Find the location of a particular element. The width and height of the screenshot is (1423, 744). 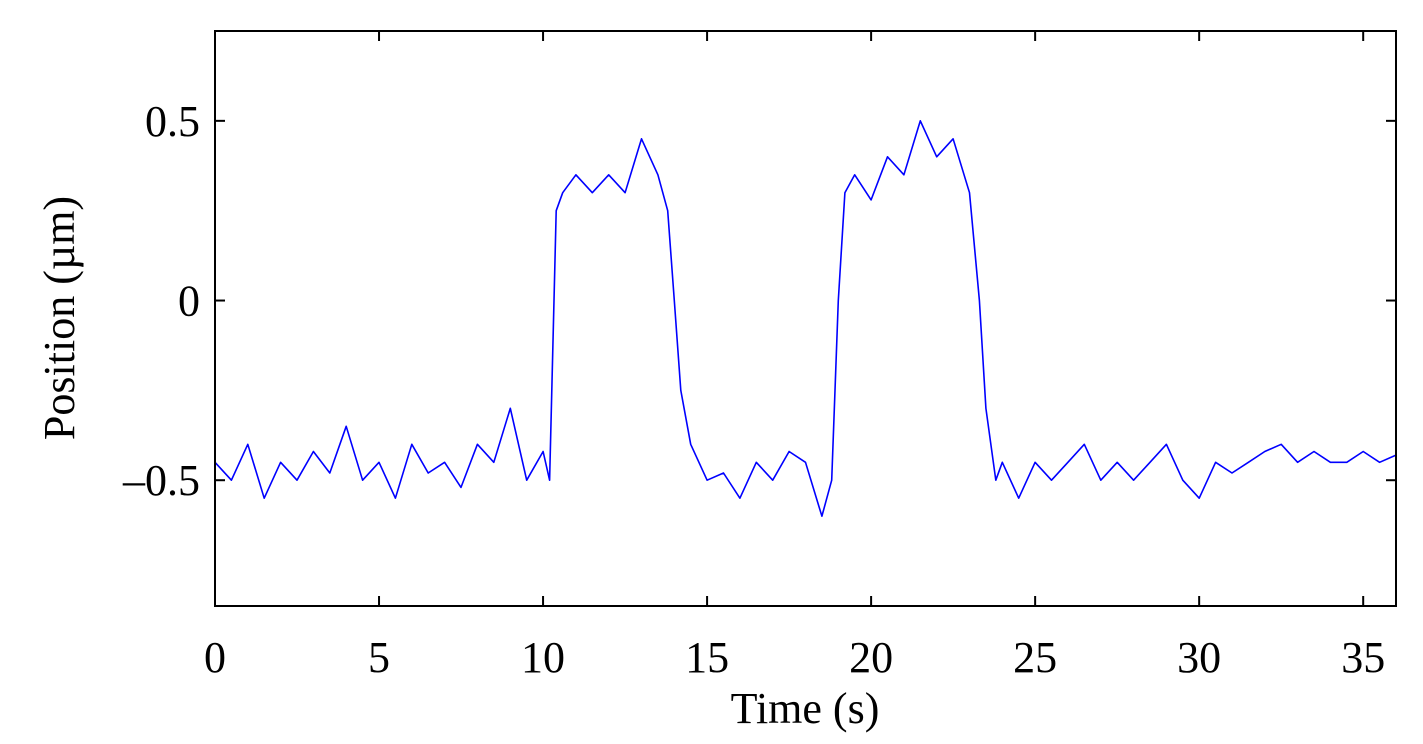

x-tick-label: 5 is located at coordinates (379, 657).